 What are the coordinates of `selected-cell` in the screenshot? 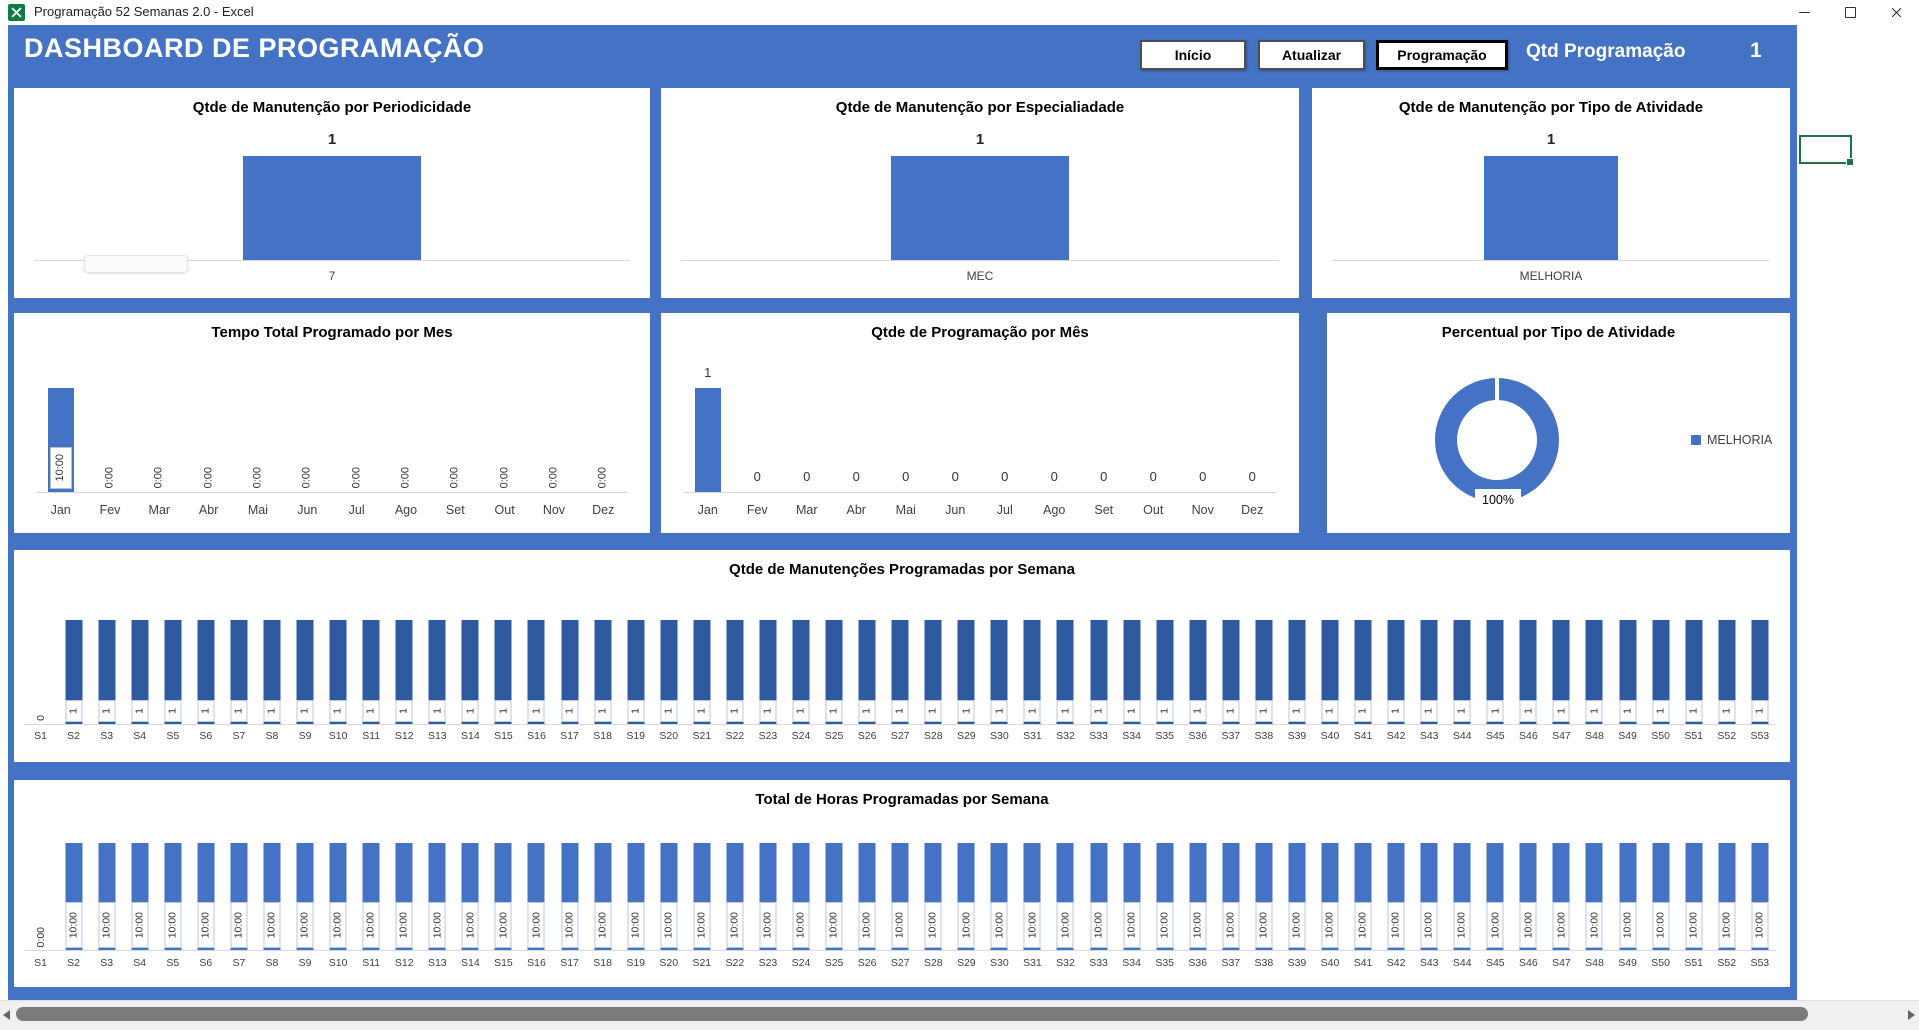 It's located at (1826, 150).